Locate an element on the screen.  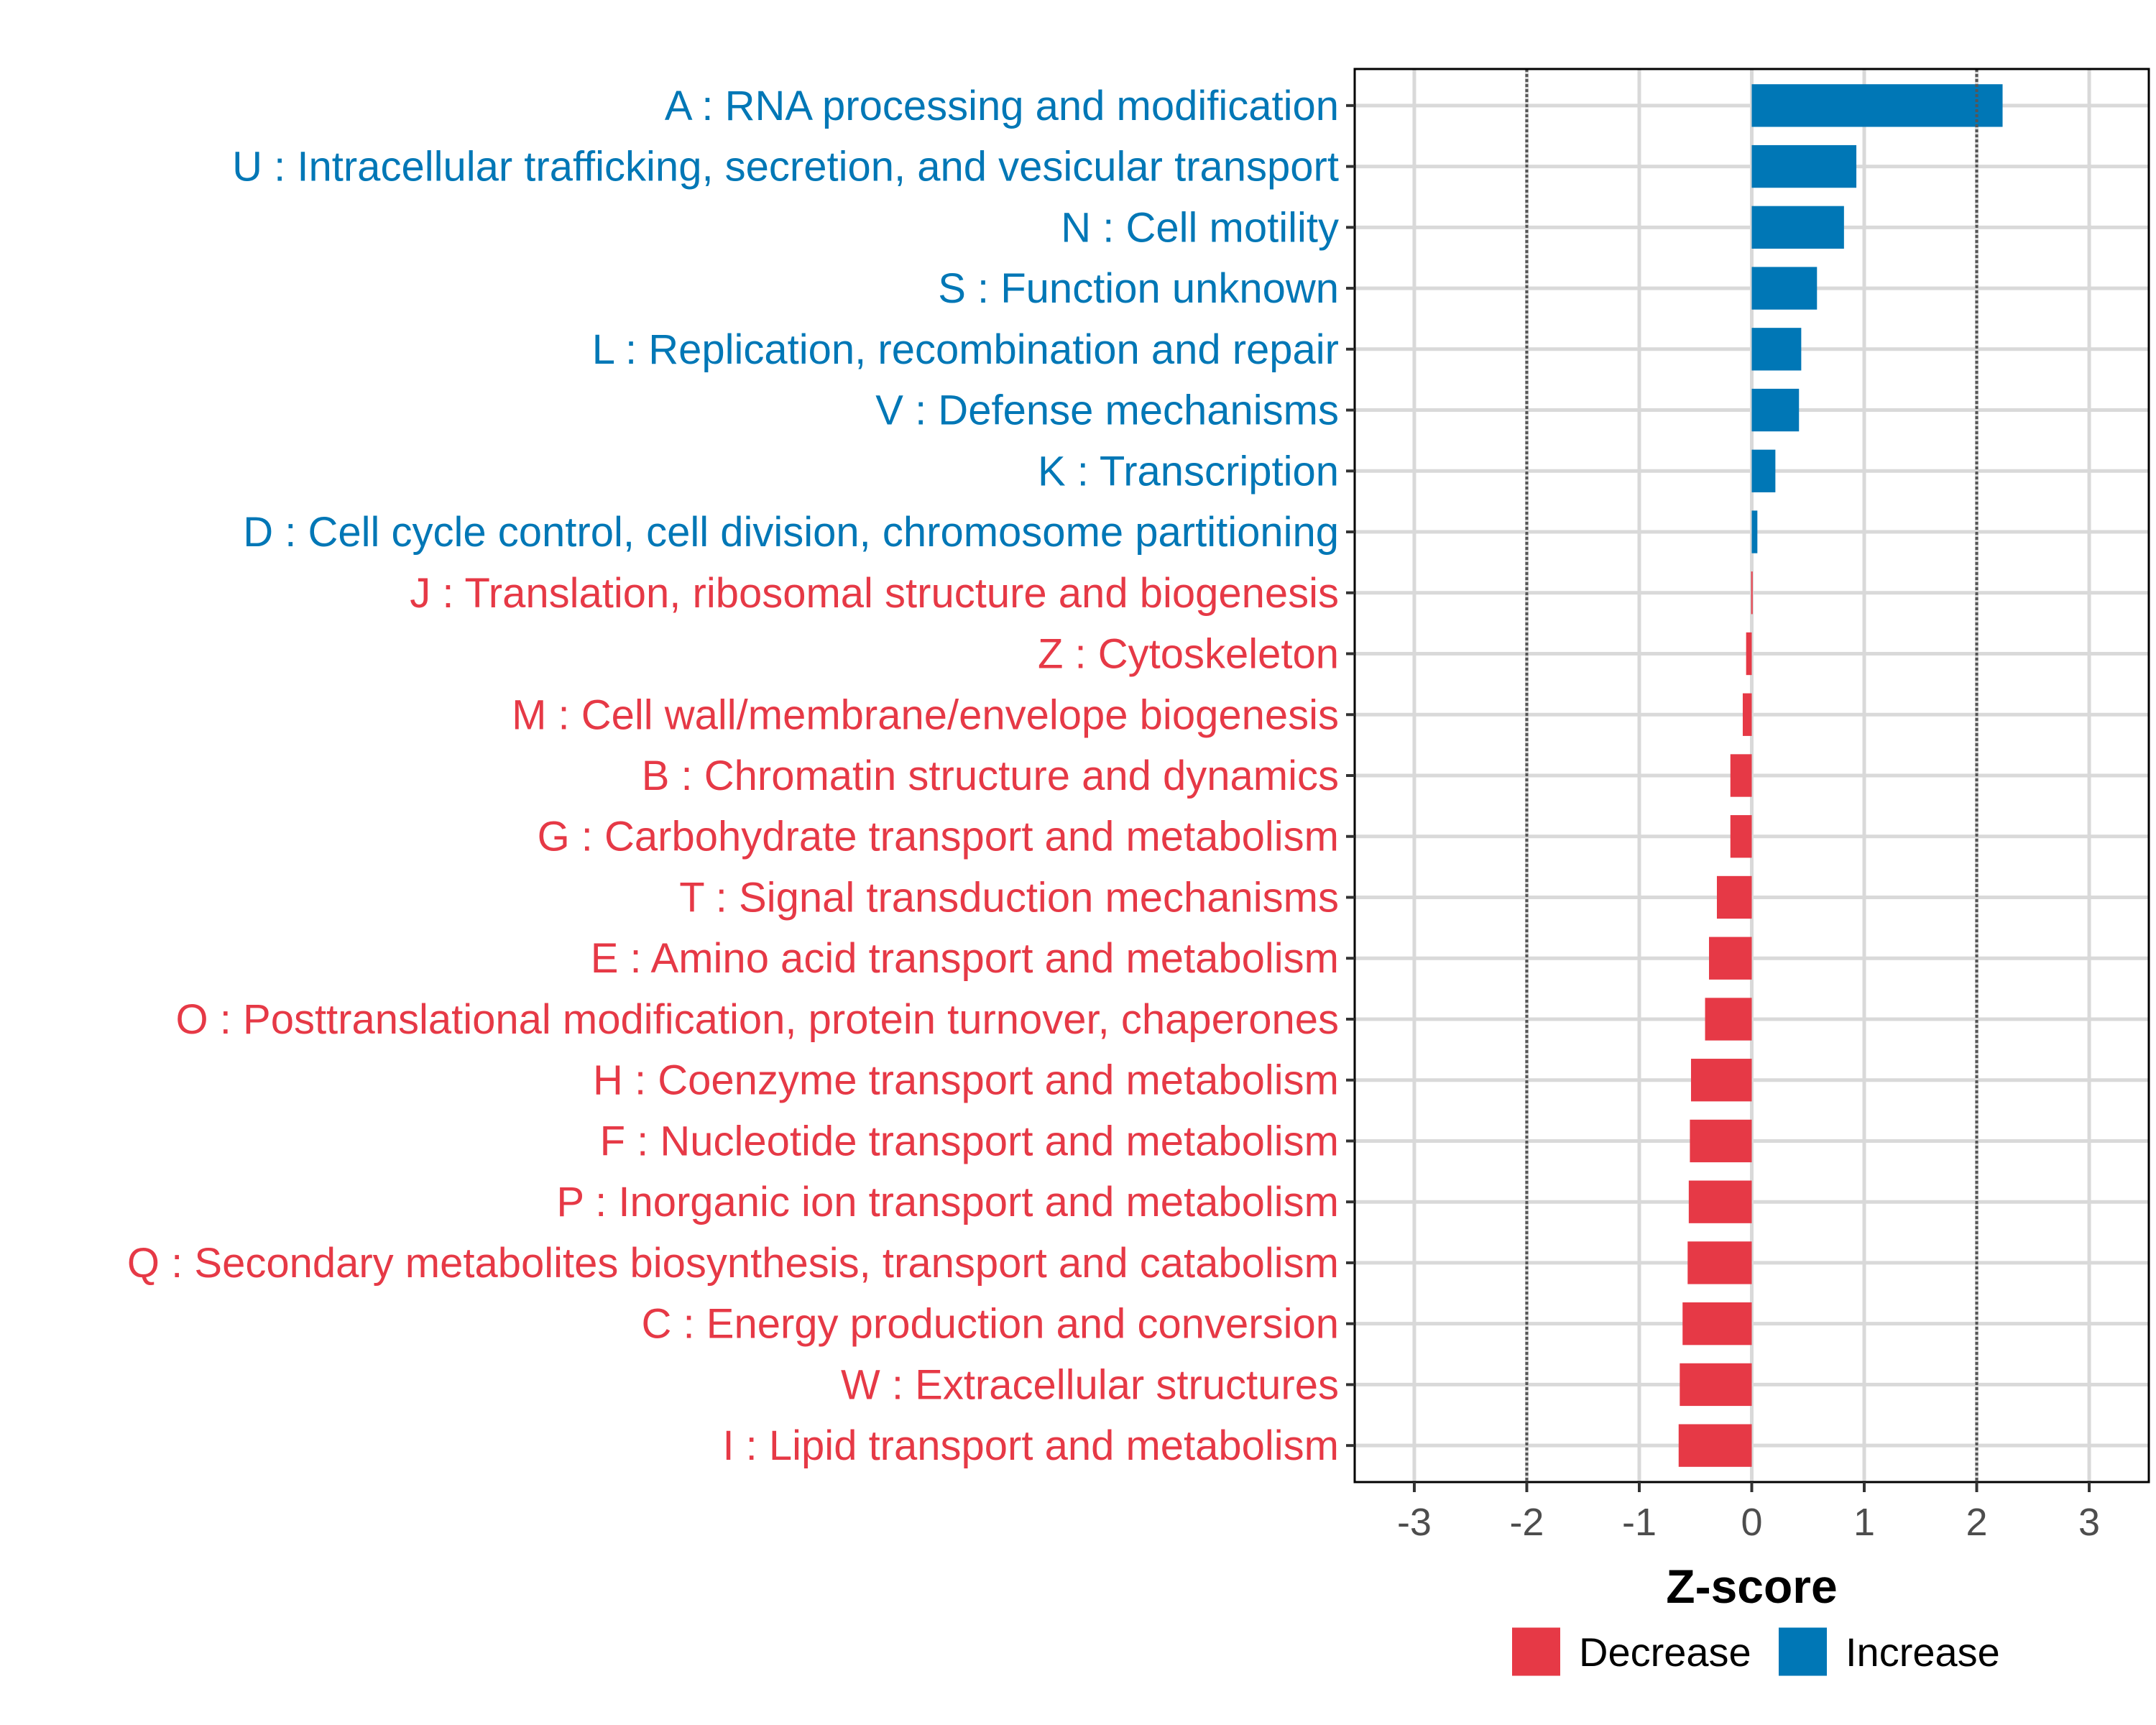
category-label: W : Extracellular structures is located at coordinates (1090, 1384).